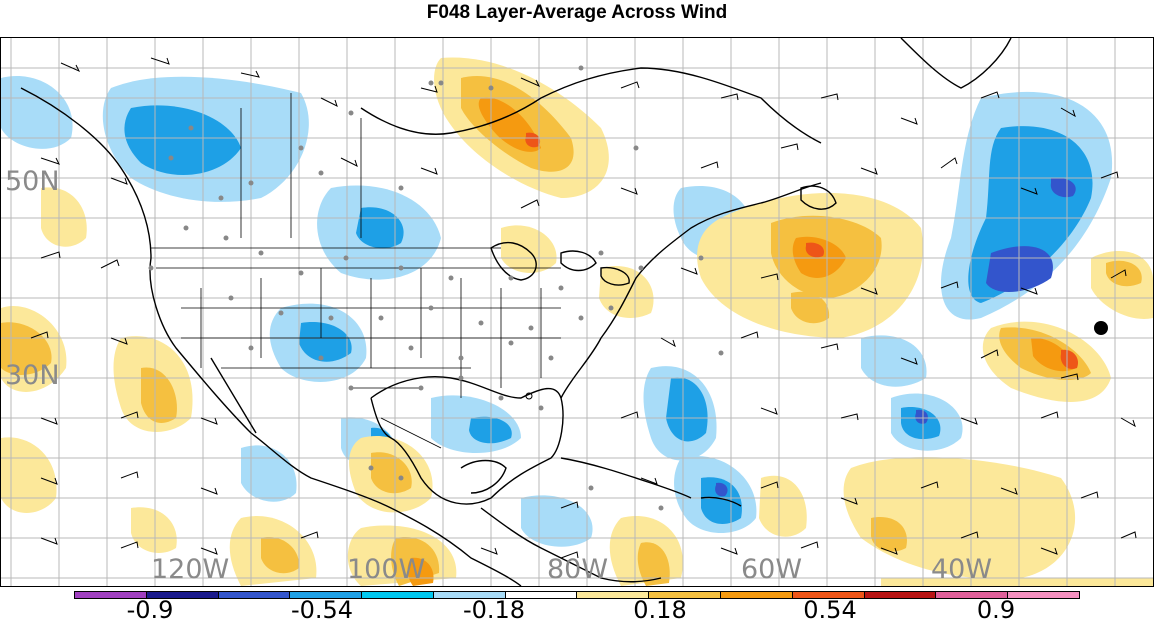  I want to click on chart-title: F048 Layer-Average Across Wind, so click(577, 12).